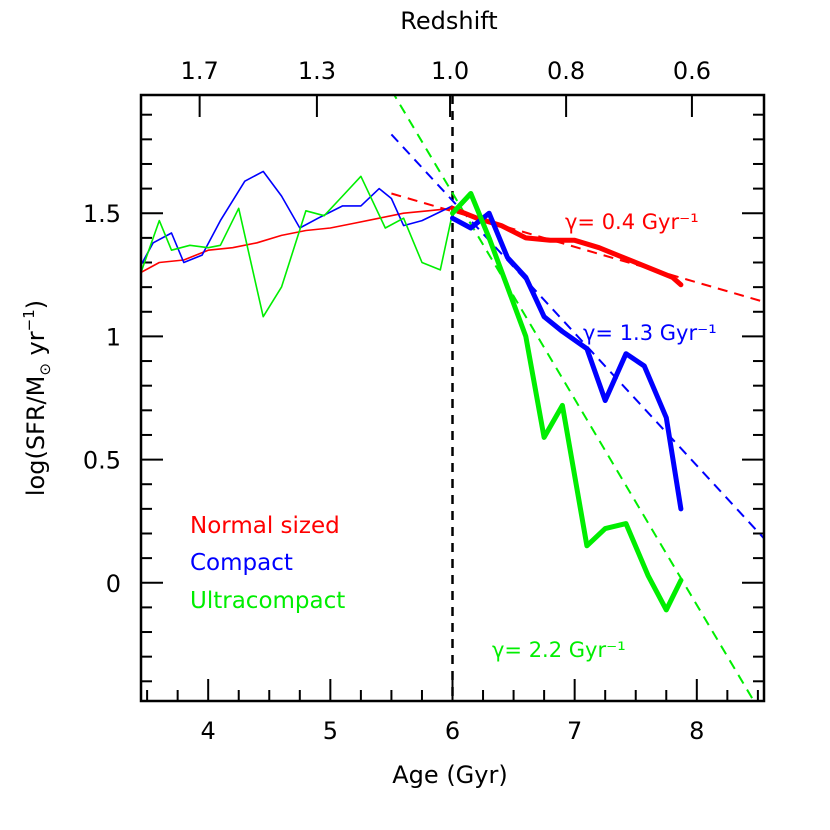 Image resolution: width=830 pixels, height=830 pixels. I want to click on x-tick-label: 8, so click(696, 731).